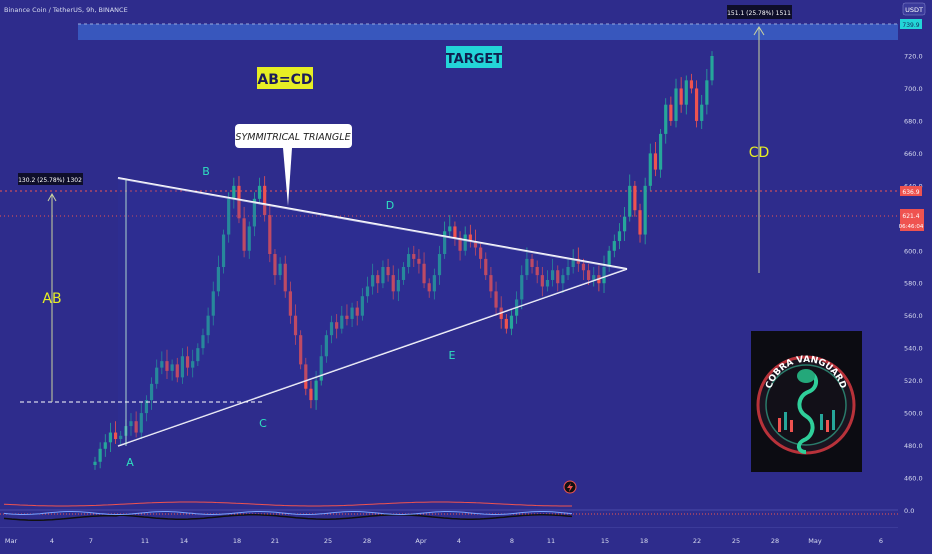 The height and width of the screenshot is (554, 932). Describe the element at coordinates (372, 223) in the screenshot. I see `triangle-upper-line` at that location.